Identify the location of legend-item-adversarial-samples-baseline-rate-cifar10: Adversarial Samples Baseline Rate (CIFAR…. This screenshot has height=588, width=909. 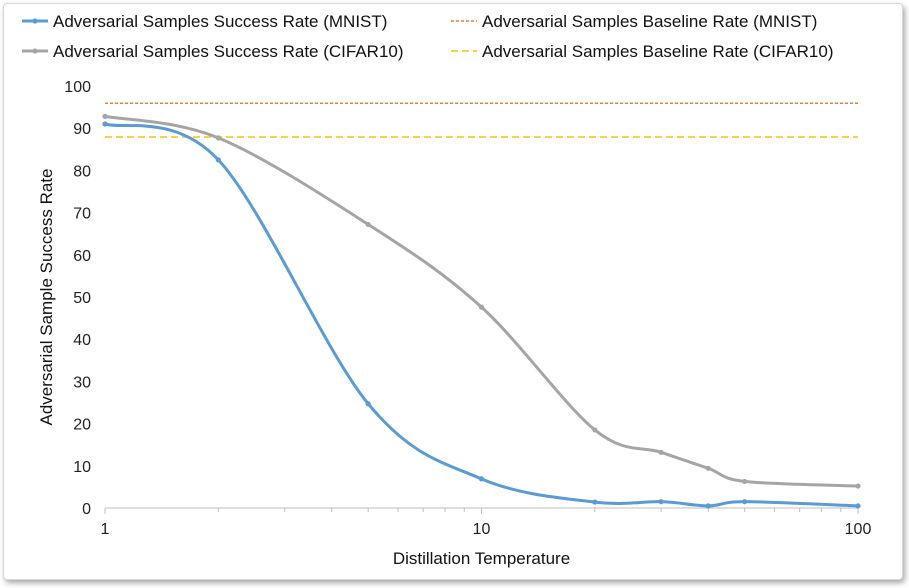
(642, 51).